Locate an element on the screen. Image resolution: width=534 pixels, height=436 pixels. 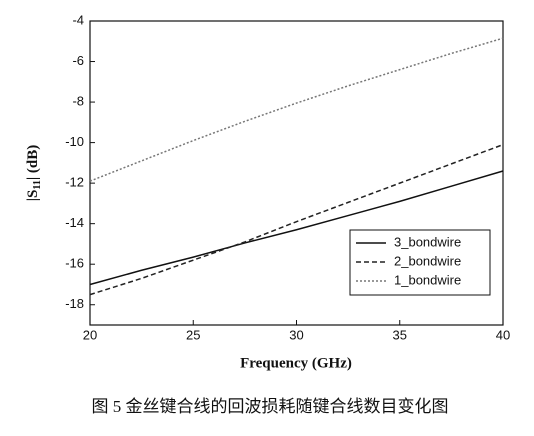
caption: 图 5 金丝键合线的回波损耗随键合线数目变化图 is located at coordinates (270, 406).